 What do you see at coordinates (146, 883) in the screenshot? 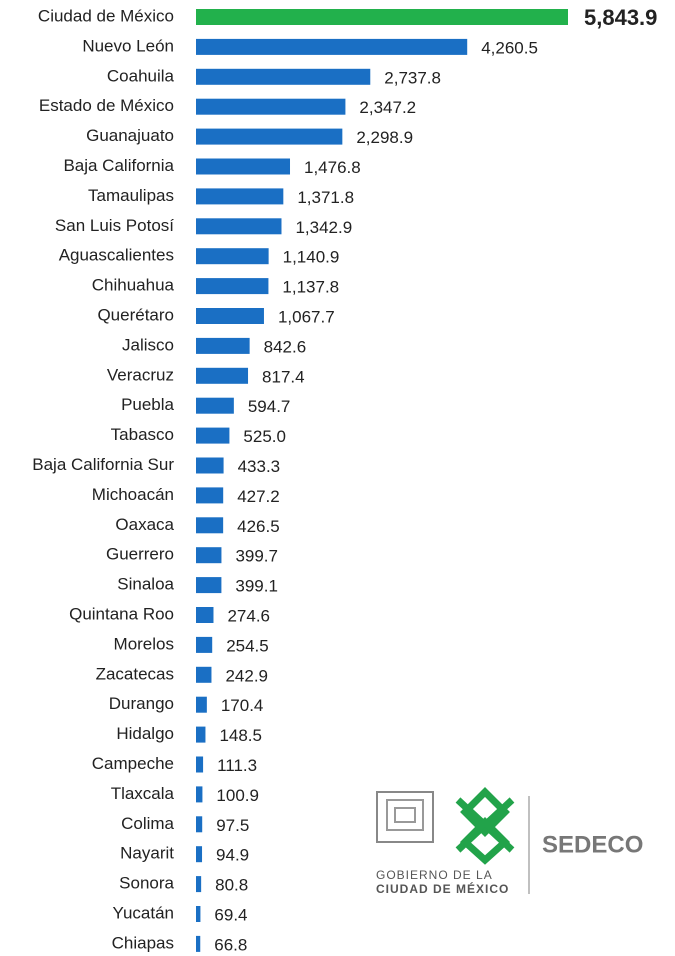
I see `category-label: Sonora` at bounding box center [146, 883].